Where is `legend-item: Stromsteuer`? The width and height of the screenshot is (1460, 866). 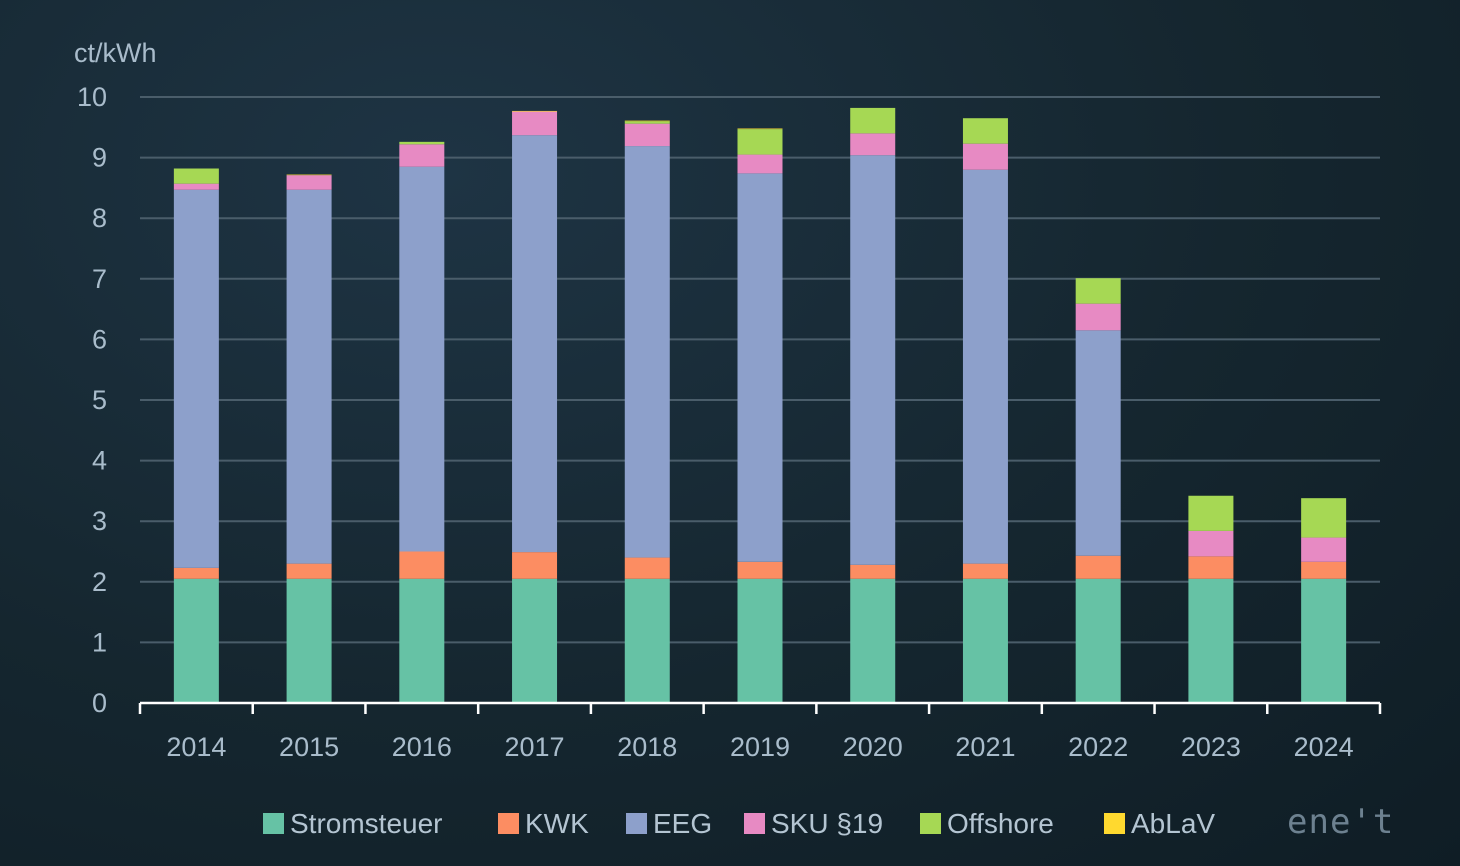
legend-item: Stromsteuer is located at coordinates (353, 823).